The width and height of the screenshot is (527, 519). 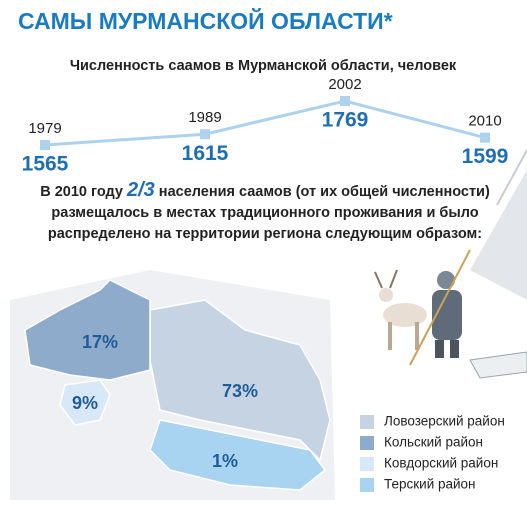 What do you see at coordinates (100, 342) in the screenshot?
I see `region-label: 17%` at bounding box center [100, 342].